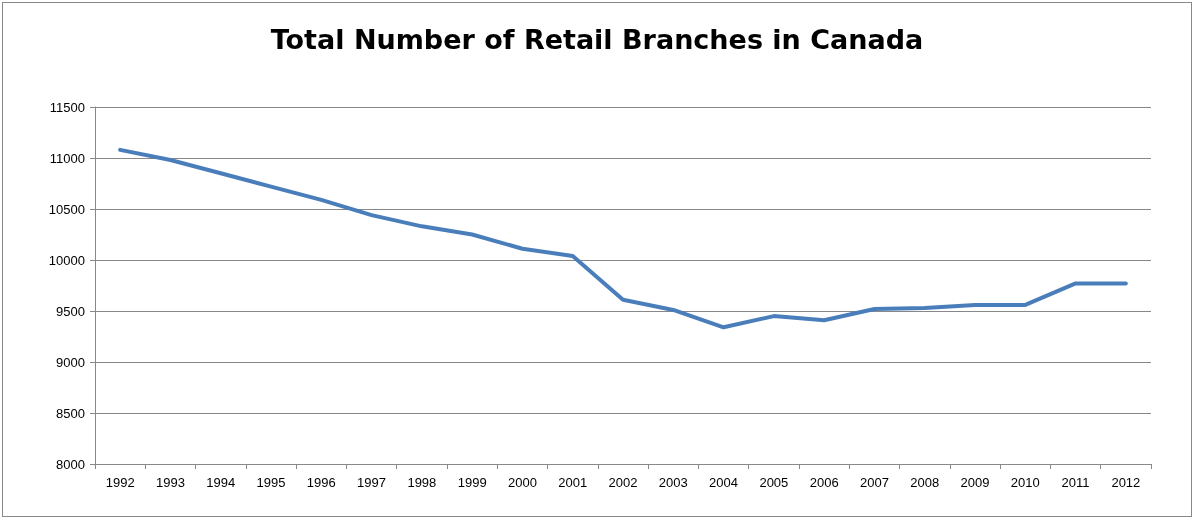  I want to click on x-tick-label: 2004, so click(724, 482).